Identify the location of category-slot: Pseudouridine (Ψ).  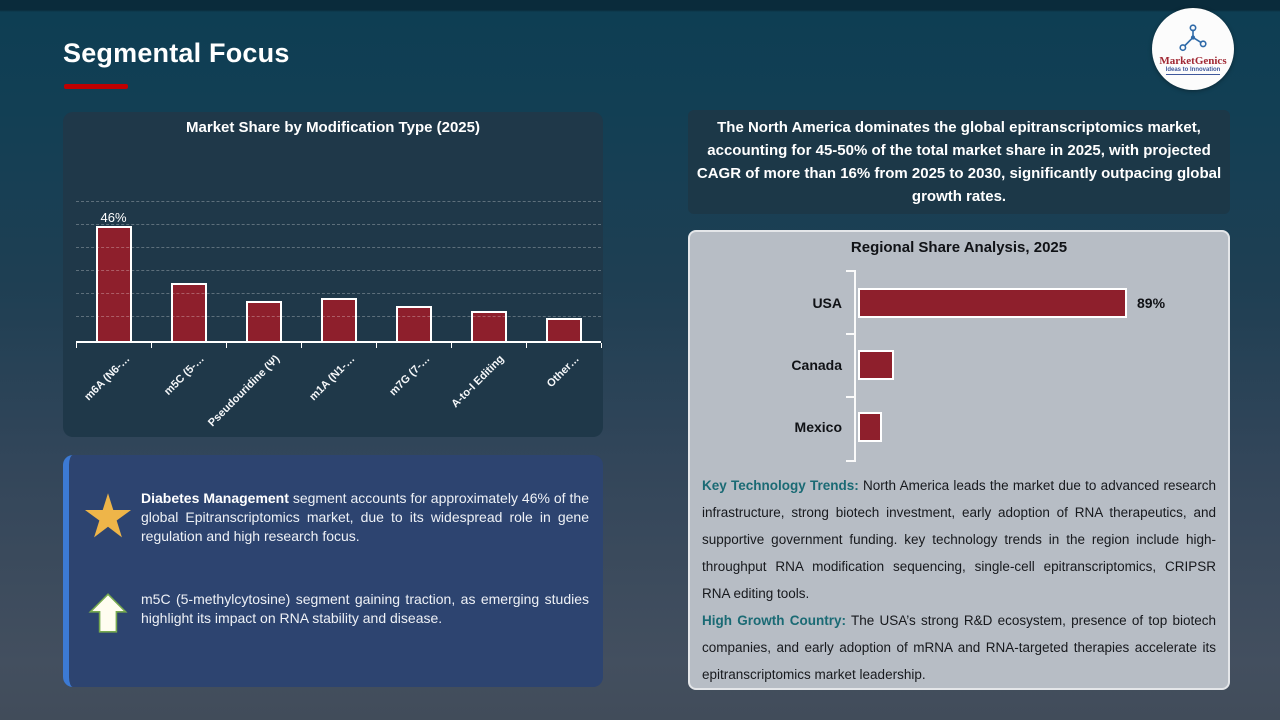
(253, 387).